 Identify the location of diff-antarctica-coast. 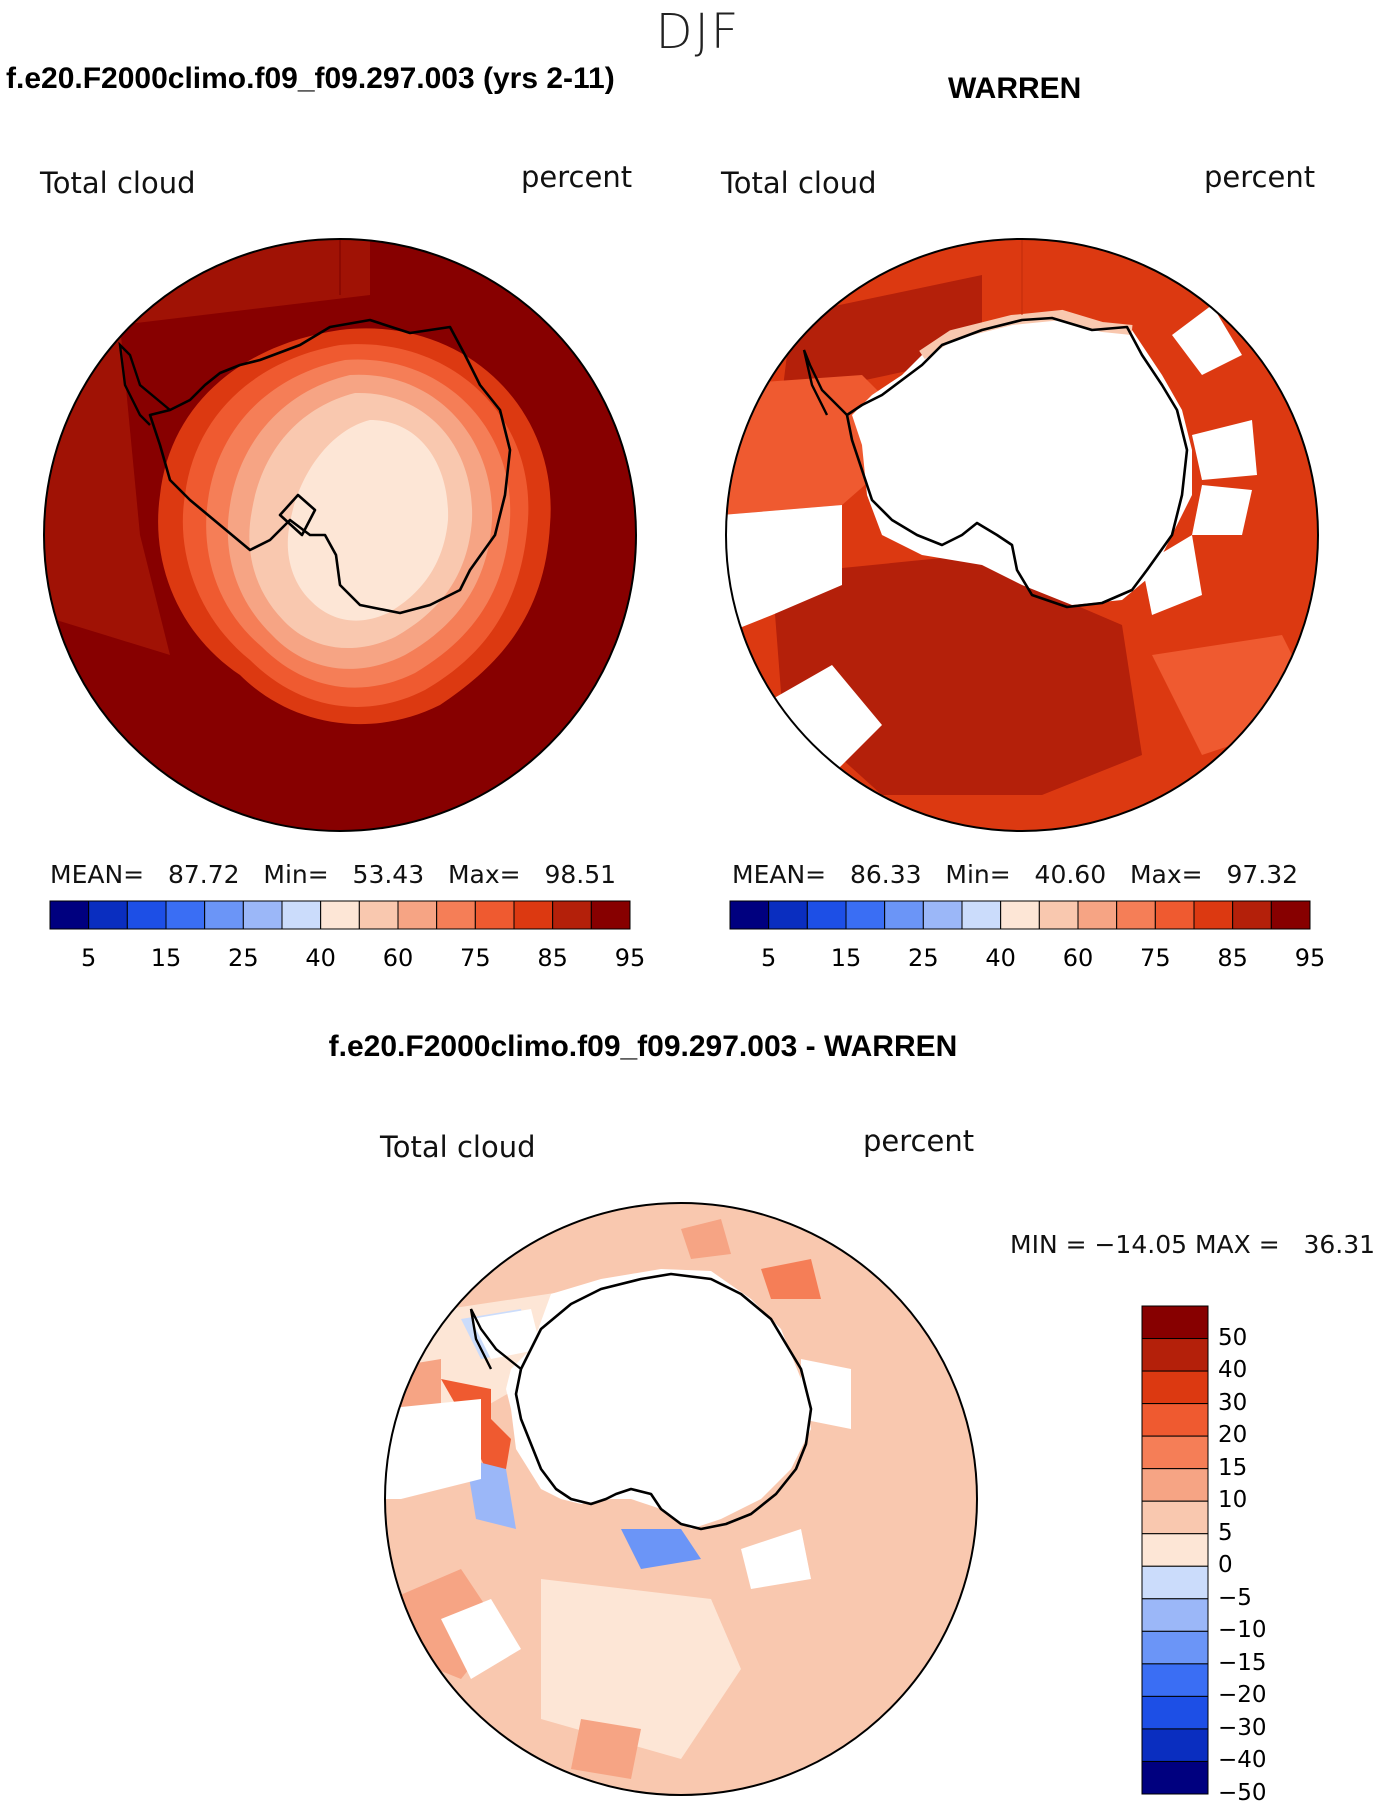
(663, 1401).